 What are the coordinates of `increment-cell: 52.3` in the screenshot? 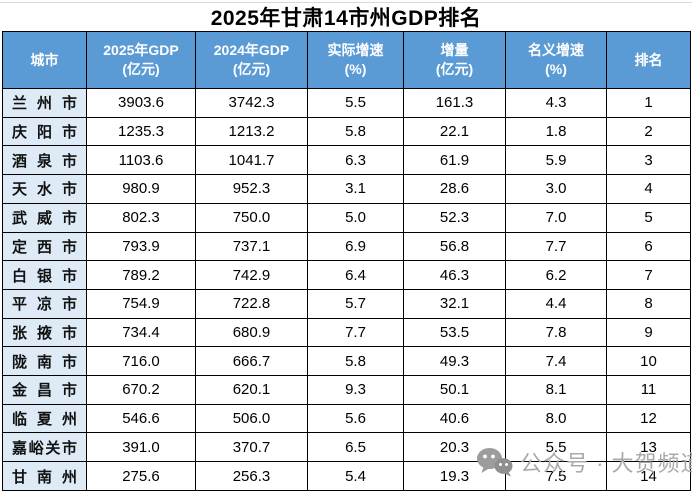 It's located at (454, 217).